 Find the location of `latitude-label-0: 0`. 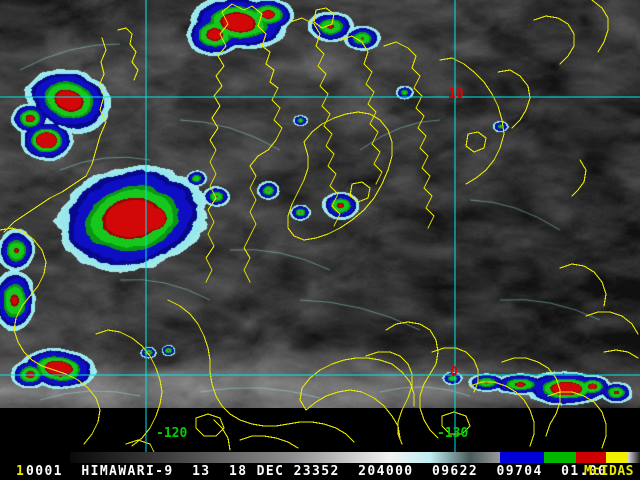

latitude-label-0: 0 is located at coordinates (454, 372).